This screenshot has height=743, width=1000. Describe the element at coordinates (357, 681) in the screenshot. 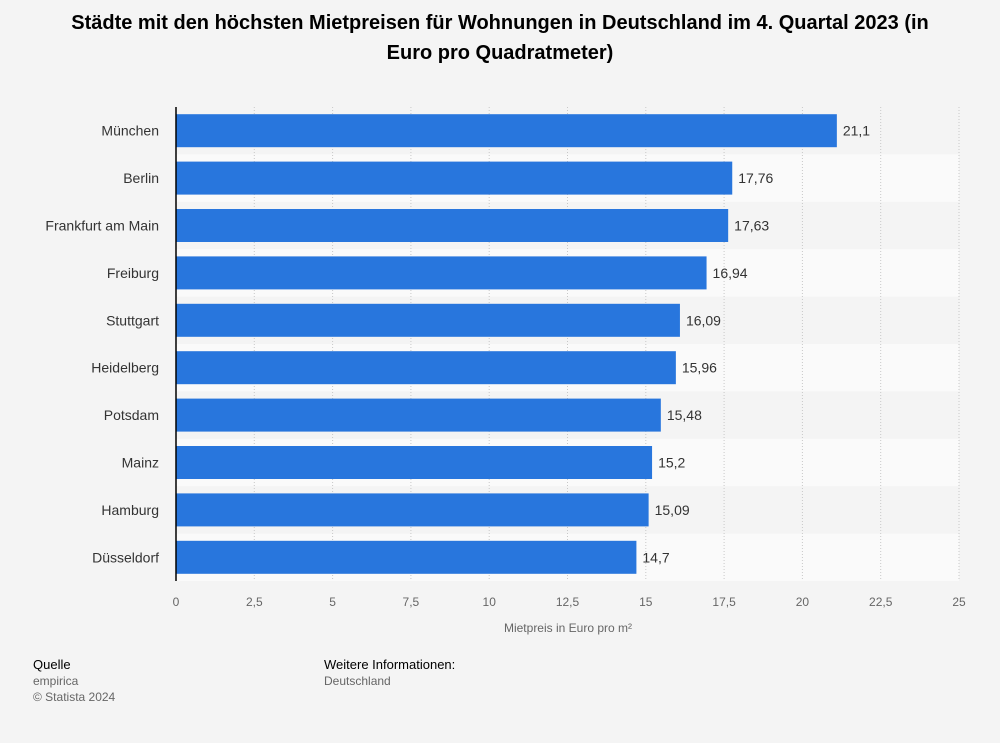

I see `info-text: Deutschland` at that location.